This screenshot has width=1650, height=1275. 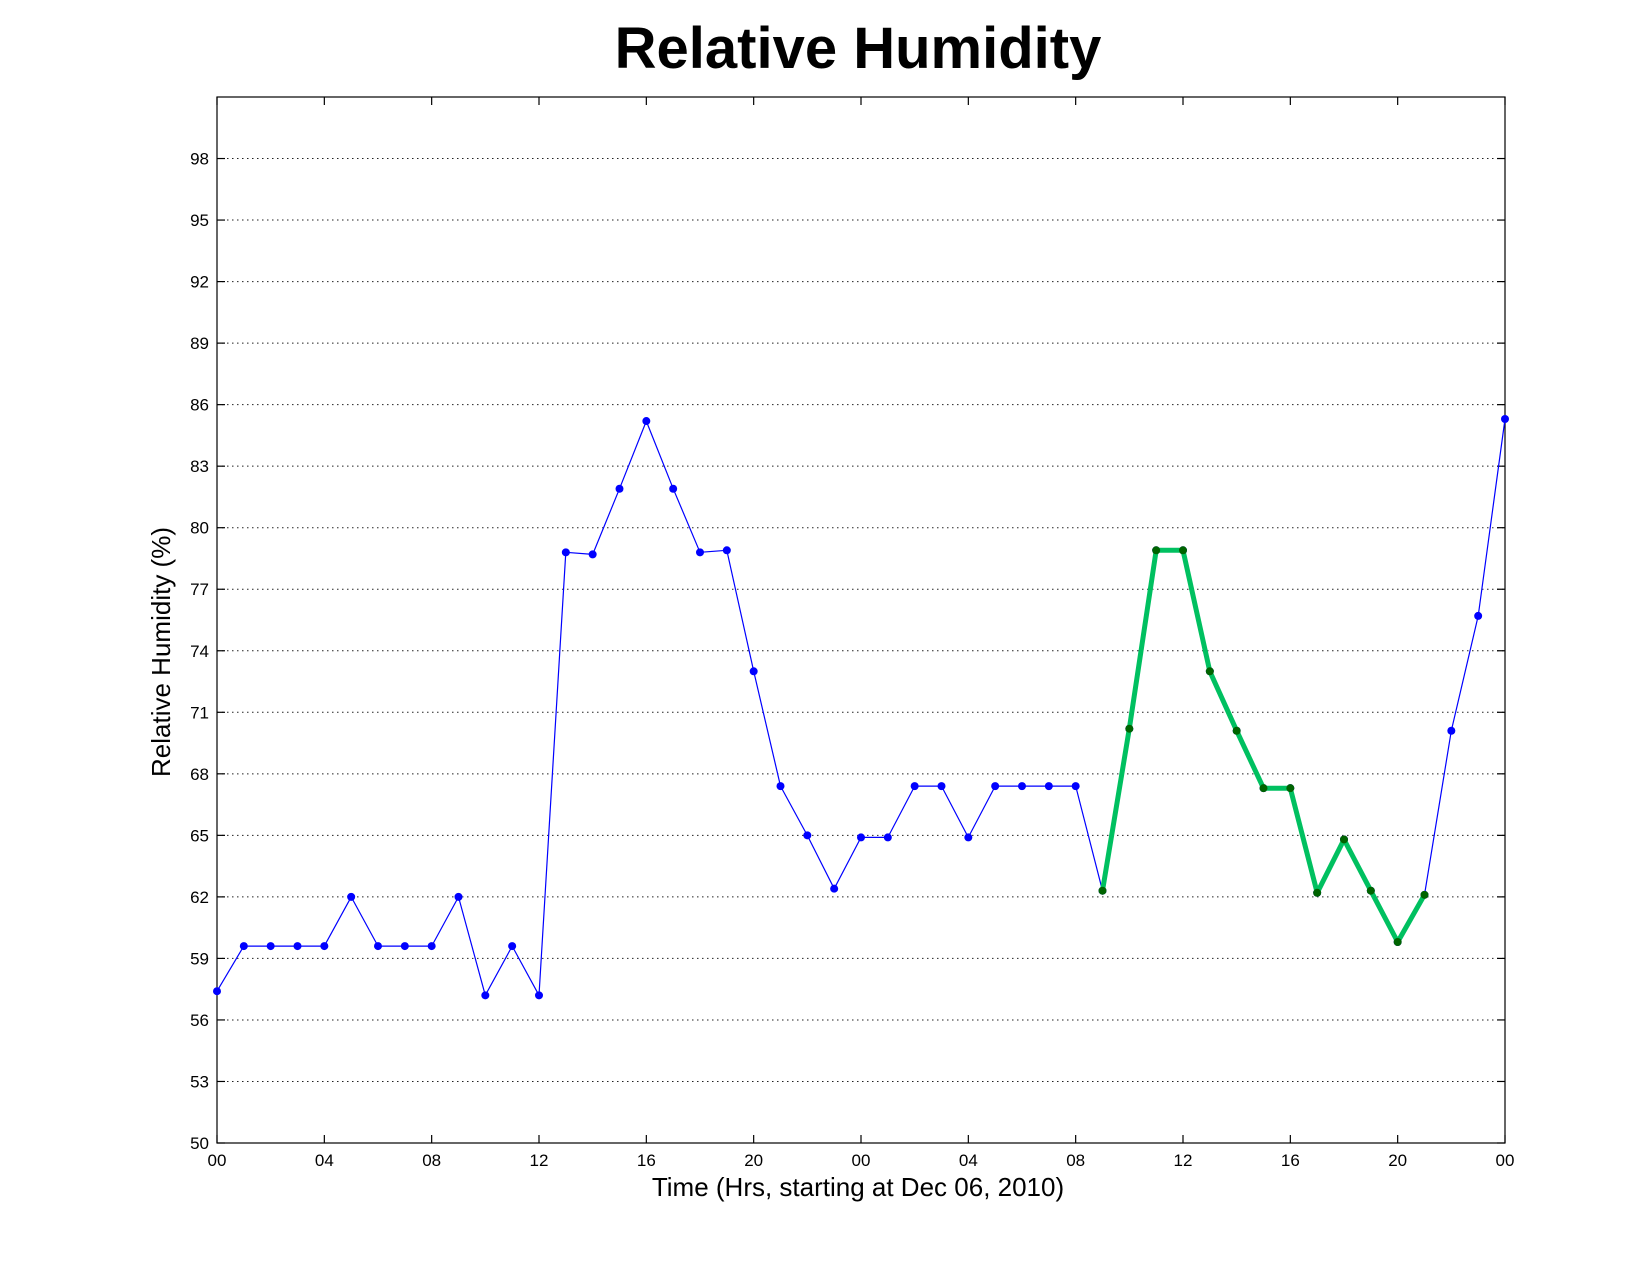 What do you see at coordinates (199, 528) in the screenshot?
I see `y-tick-label: 80` at bounding box center [199, 528].